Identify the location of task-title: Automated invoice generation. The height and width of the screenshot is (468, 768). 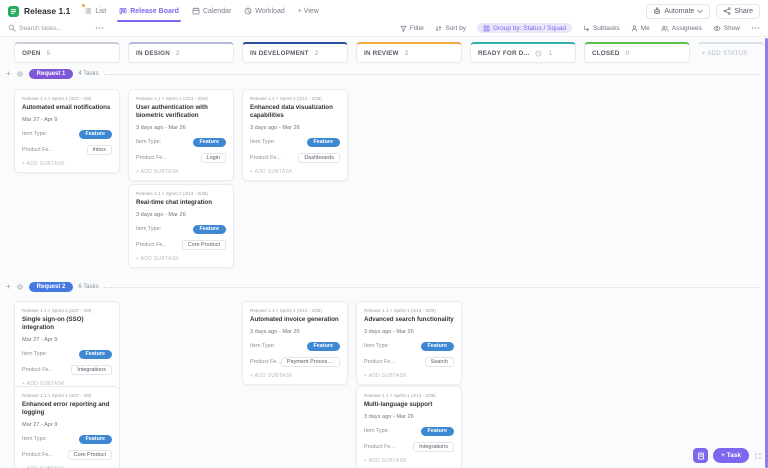
(294, 319).